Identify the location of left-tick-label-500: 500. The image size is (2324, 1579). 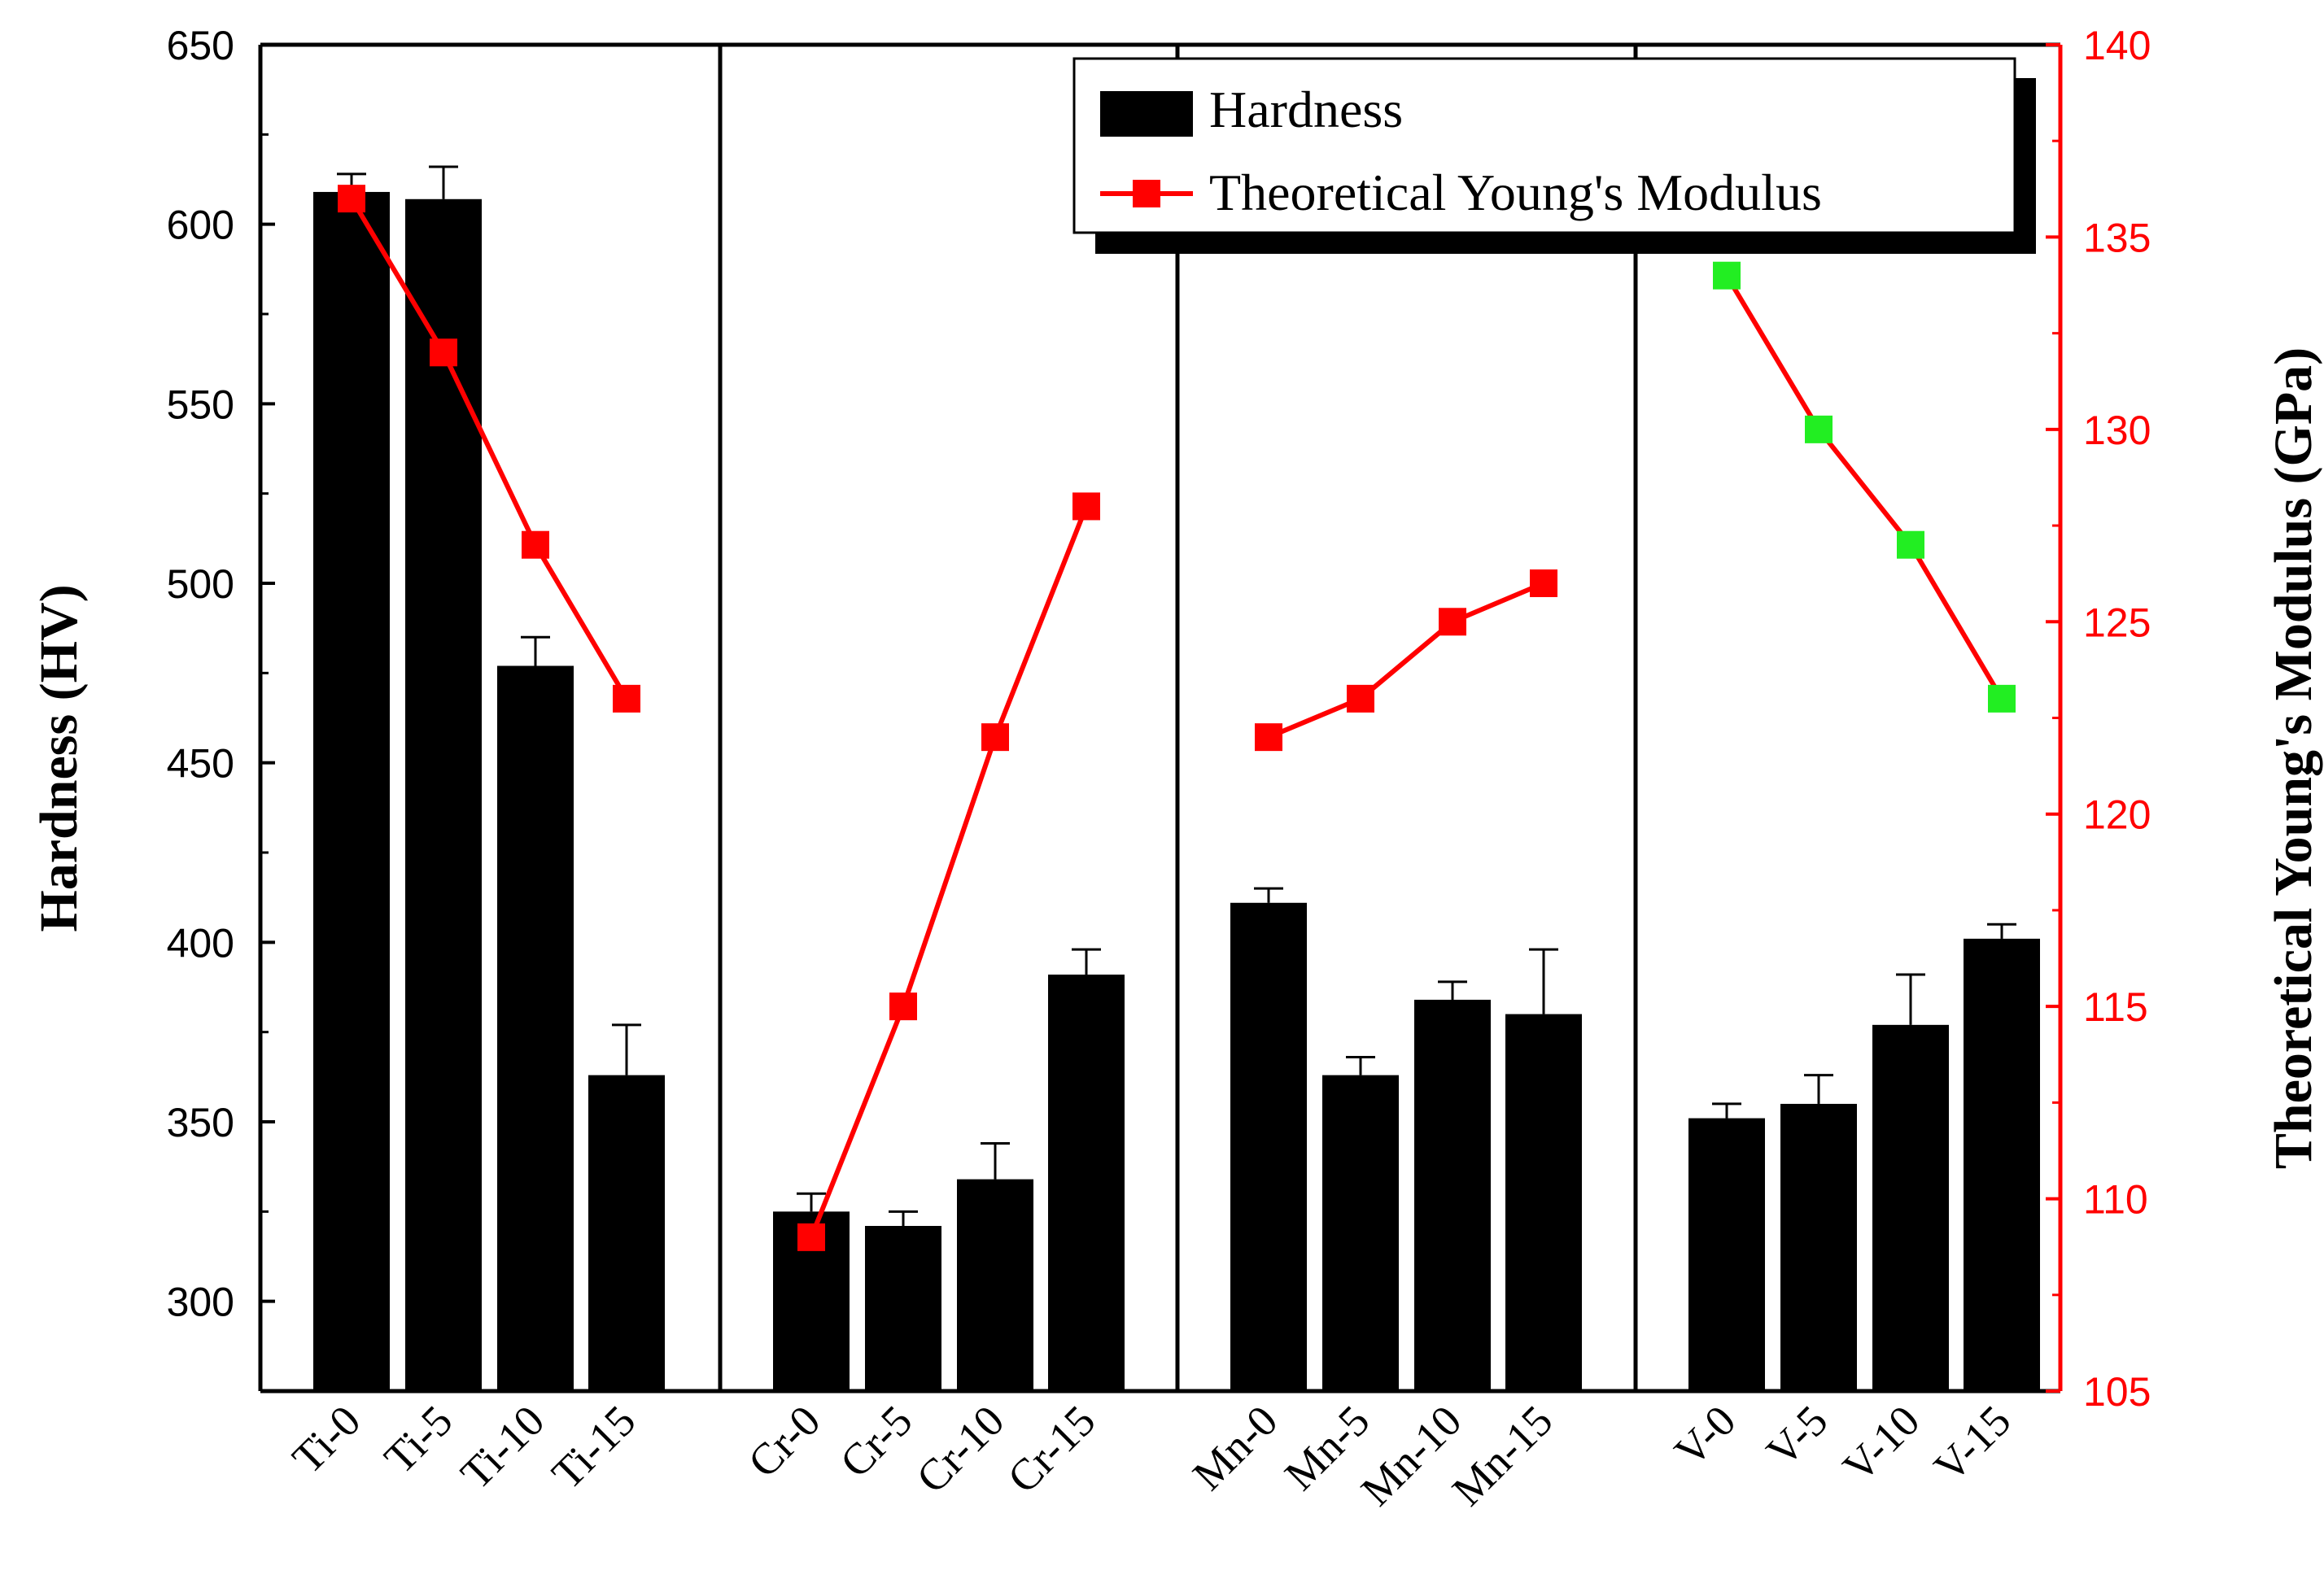
(200, 584).